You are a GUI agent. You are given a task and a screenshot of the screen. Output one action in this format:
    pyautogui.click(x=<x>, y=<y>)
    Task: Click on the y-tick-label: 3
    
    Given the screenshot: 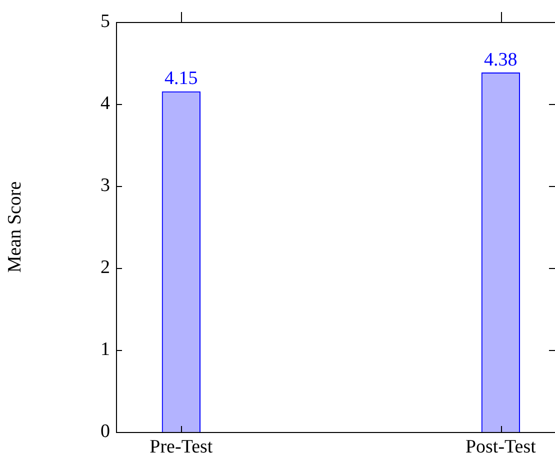 What is the action you would take?
    pyautogui.click(x=105, y=185)
    